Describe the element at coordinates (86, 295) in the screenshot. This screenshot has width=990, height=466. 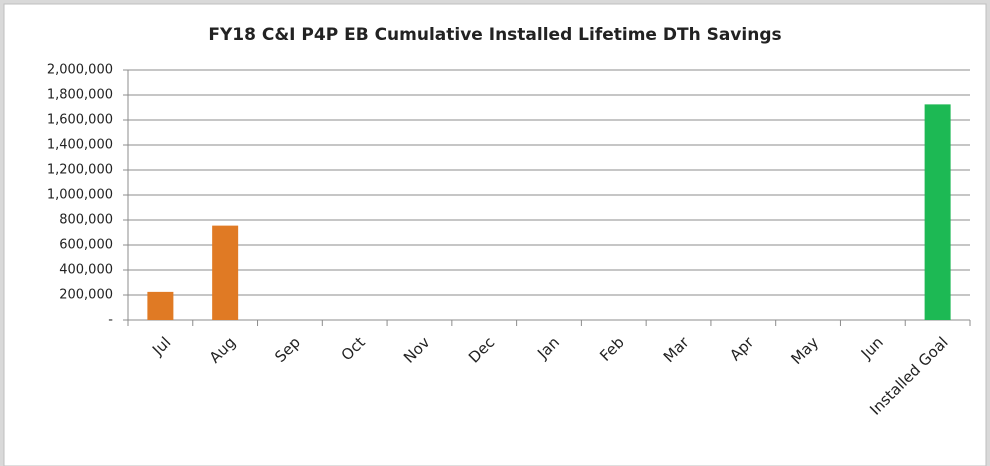
I see `y-tick-label: 200,000` at that location.